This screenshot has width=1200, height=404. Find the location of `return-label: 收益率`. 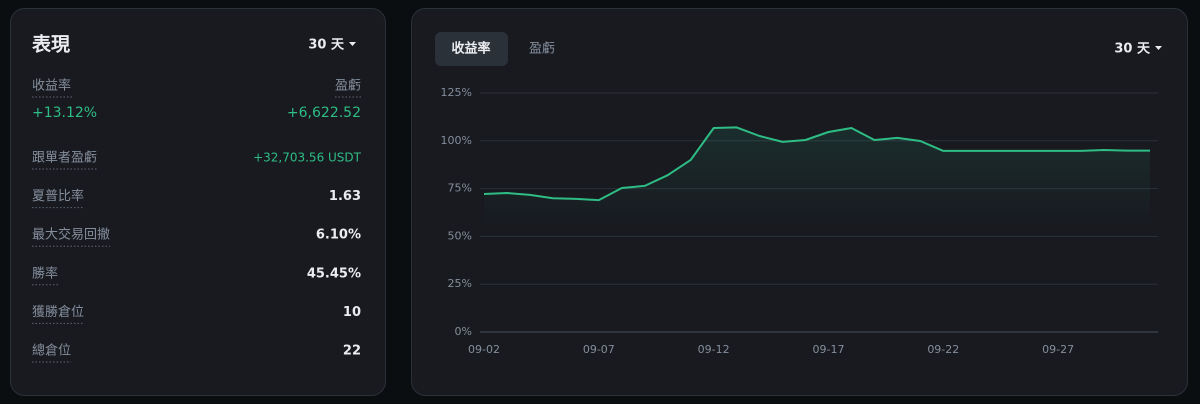

return-label: 收益率 is located at coordinates (51, 86).